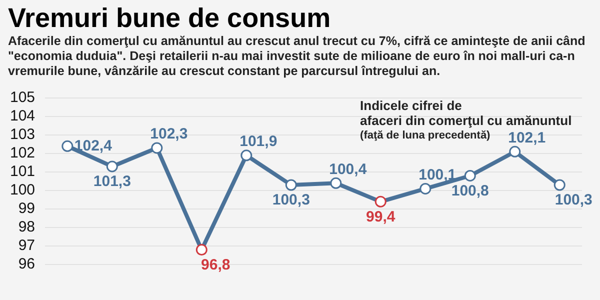 The image size is (600, 300). Describe the element at coordinates (93, 145) in the screenshot. I see `data-label: 102,4` at that location.